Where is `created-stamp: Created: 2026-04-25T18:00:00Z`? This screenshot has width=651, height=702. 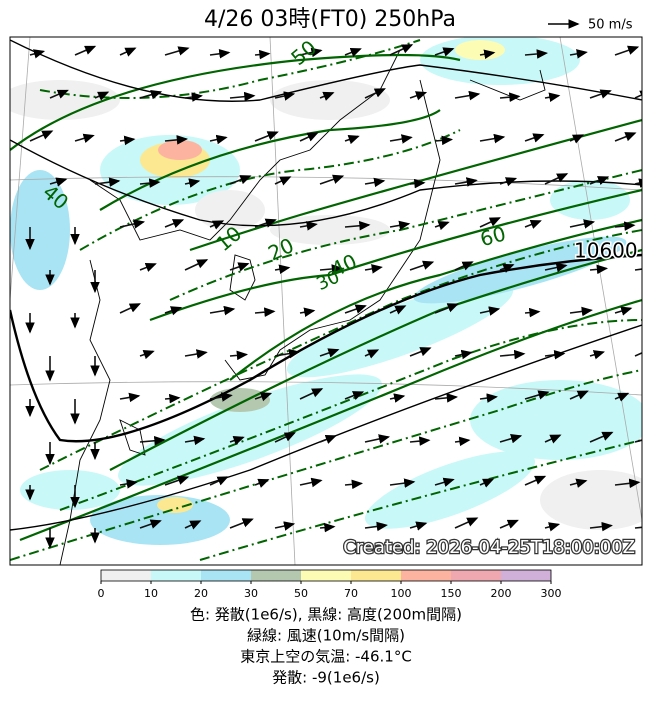 created-stamp: Created: 2026-04-25T18:00:00Z is located at coordinates (489, 547).